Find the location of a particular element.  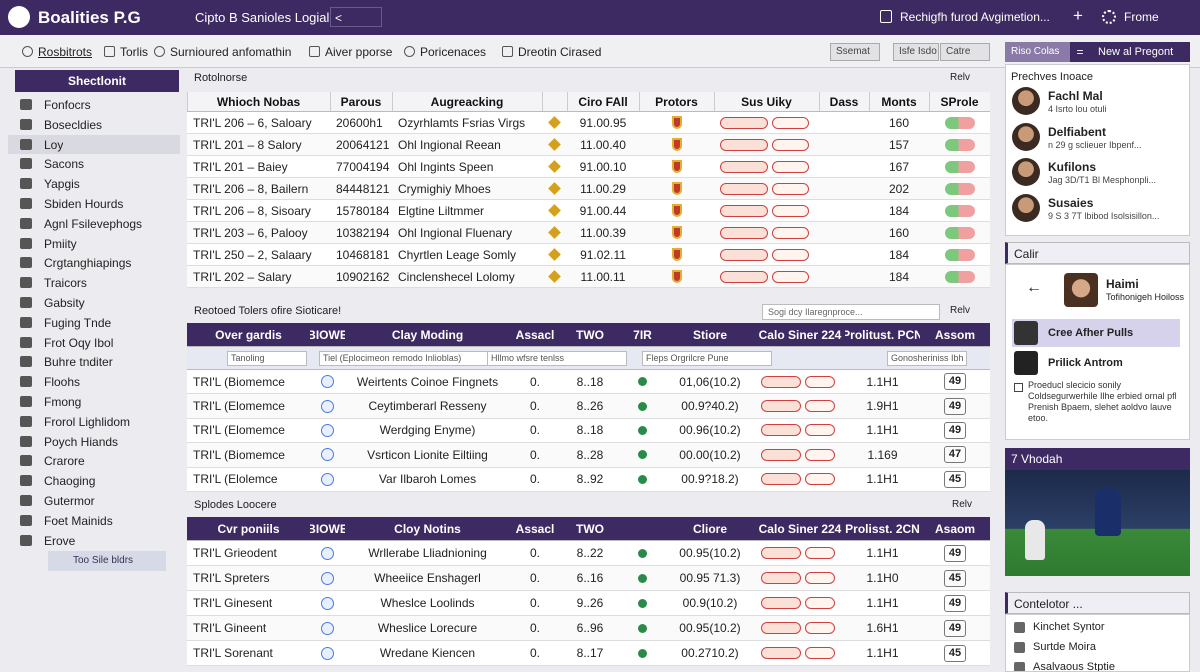

panel-tab: = is located at coordinates (1080, 52).